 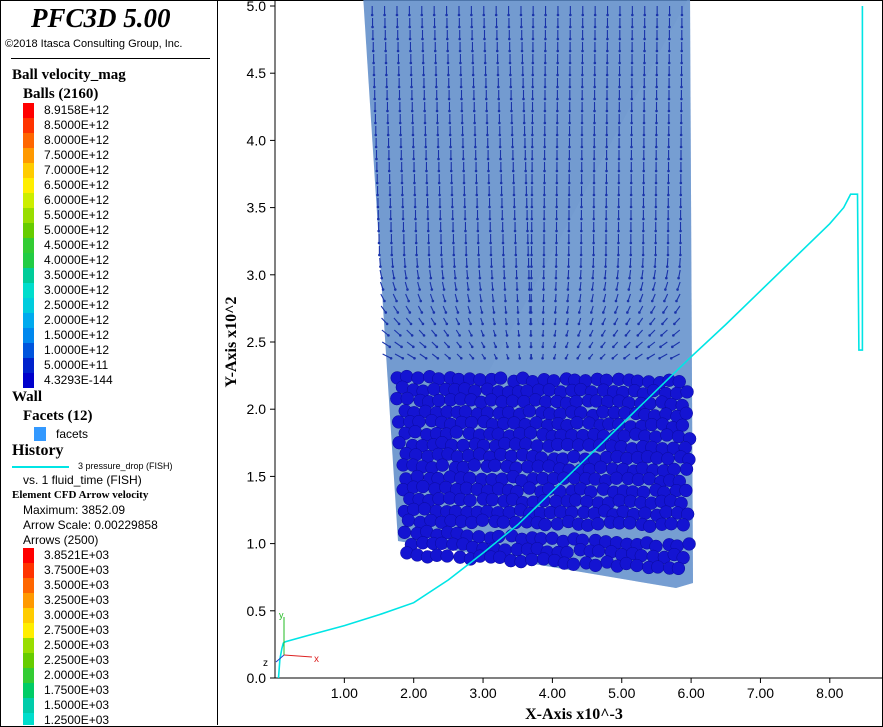 I want to click on y-tick-label: 0.5, so click(x=257, y=611).